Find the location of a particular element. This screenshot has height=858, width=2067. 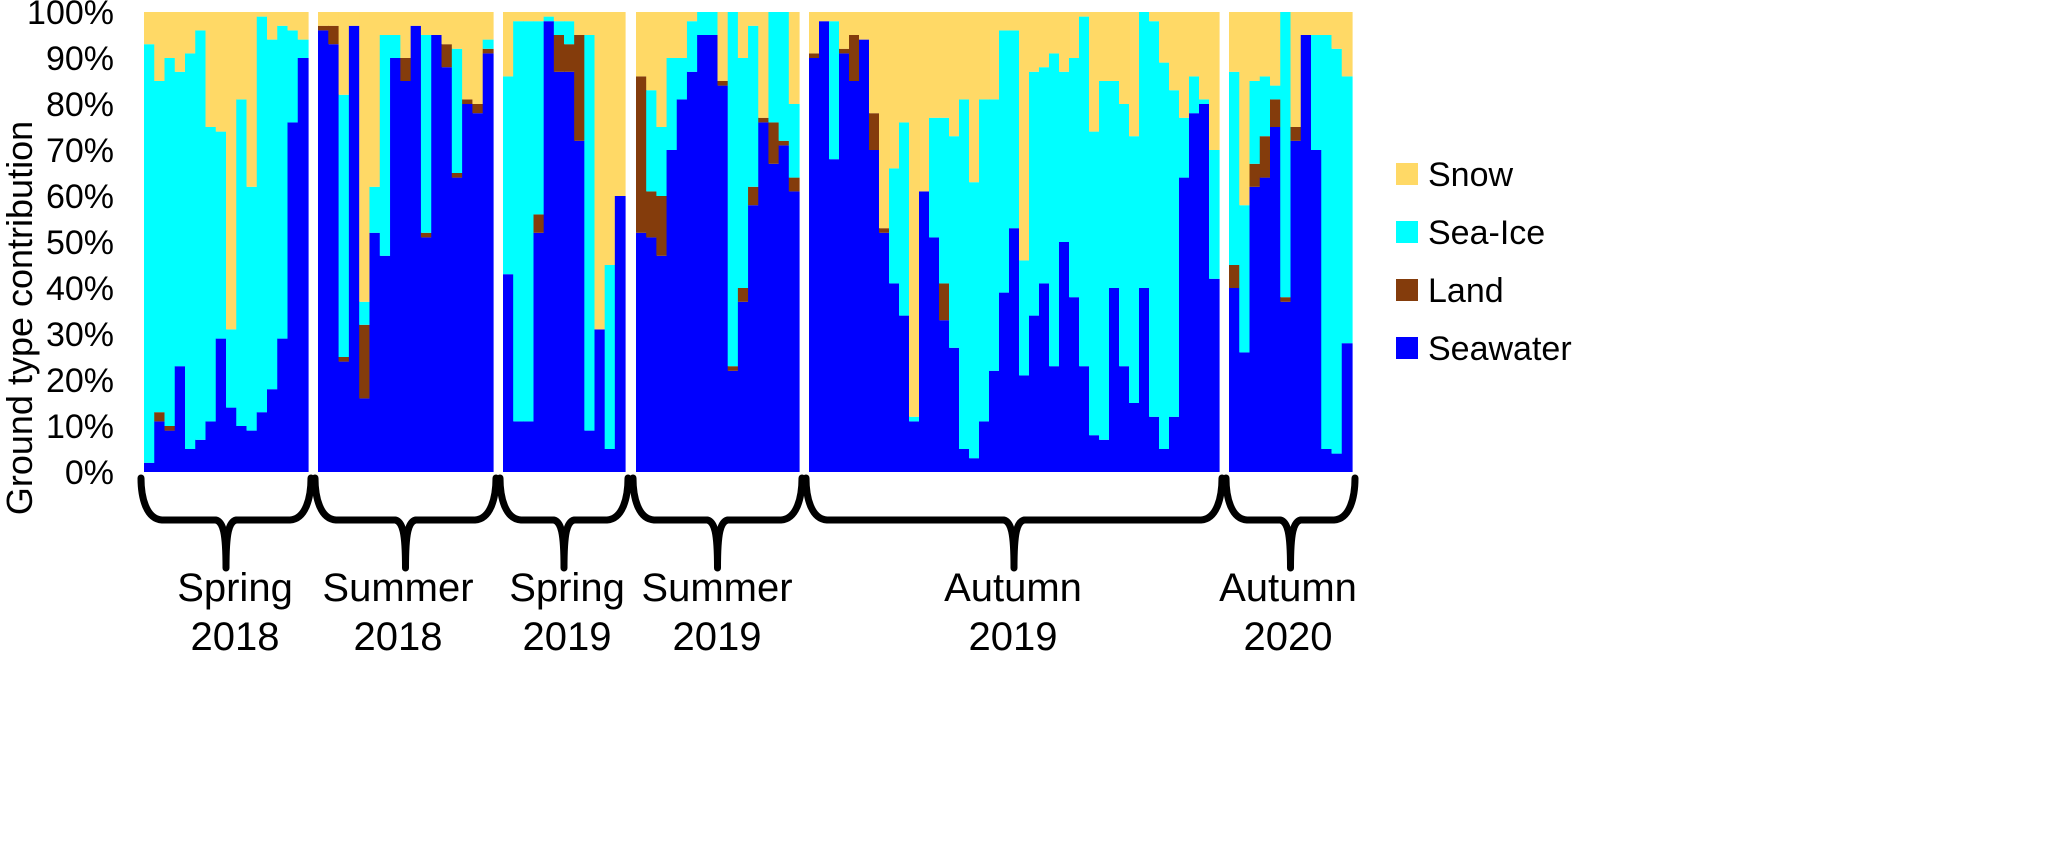

legend: Snow Sea-Ice Land Seawater is located at coordinates (1484, 262).